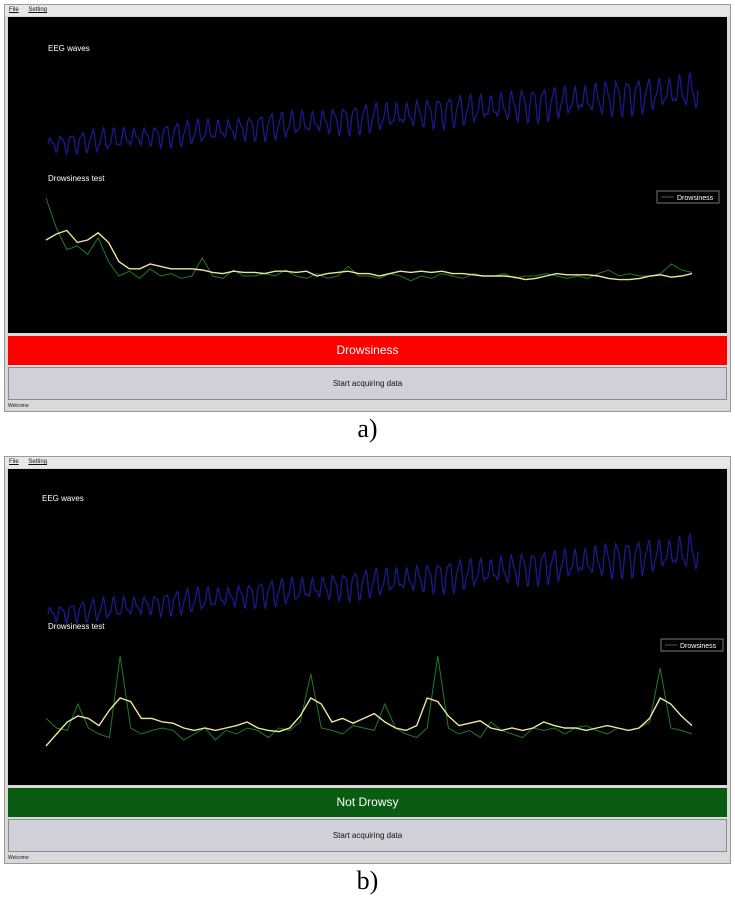 The image size is (735, 903). Describe the element at coordinates (367, 880) in the screenshot. I see `caption-b: b)` at that location.